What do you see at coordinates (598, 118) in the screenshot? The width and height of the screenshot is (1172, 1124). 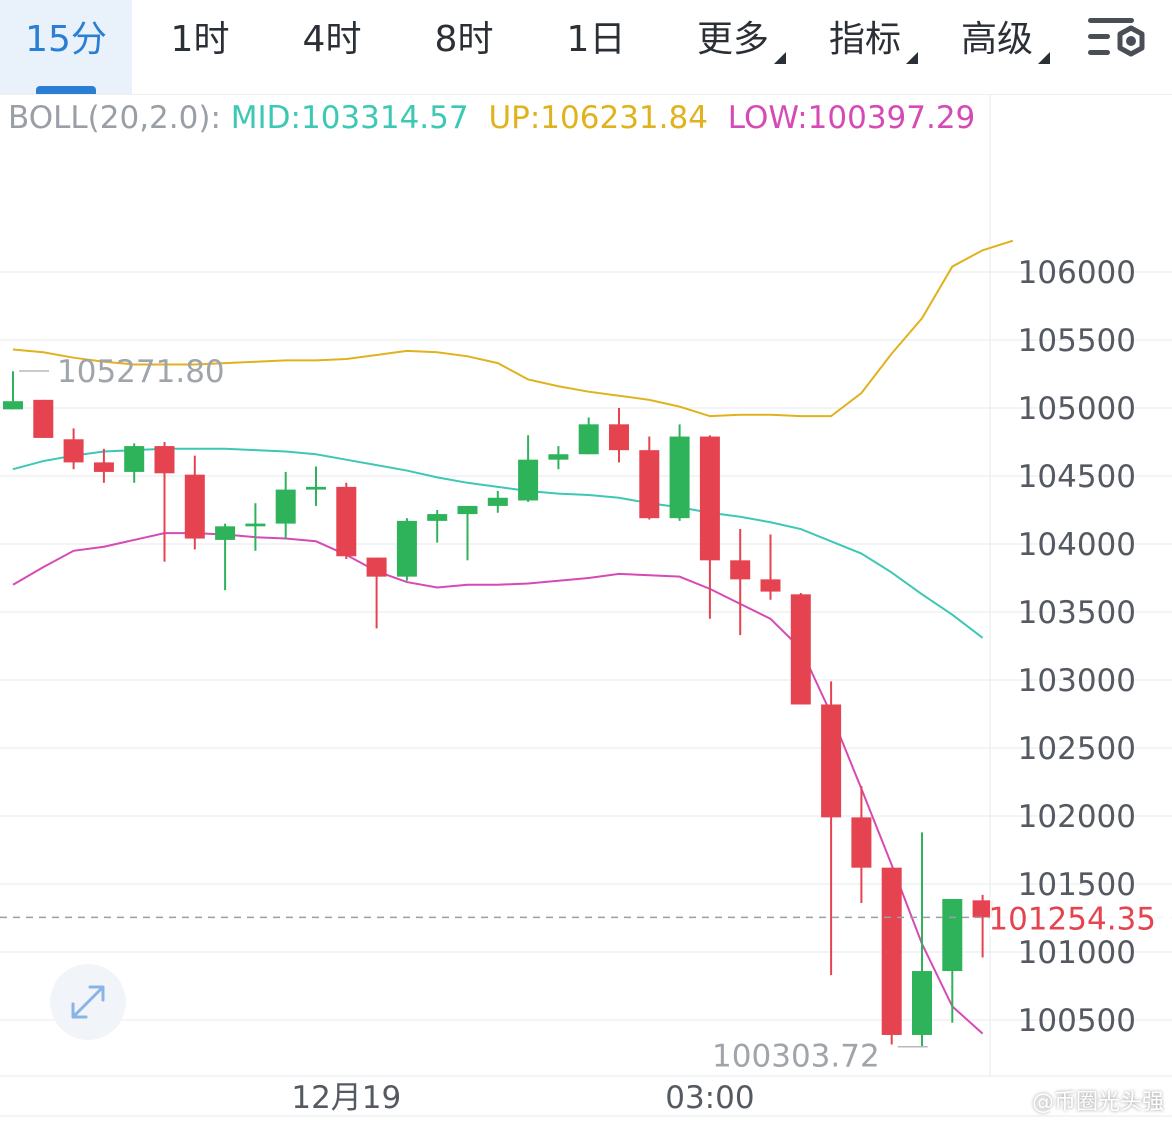 I see `boll-up-value: UP:106231.84` at bounding box center [598, 118].